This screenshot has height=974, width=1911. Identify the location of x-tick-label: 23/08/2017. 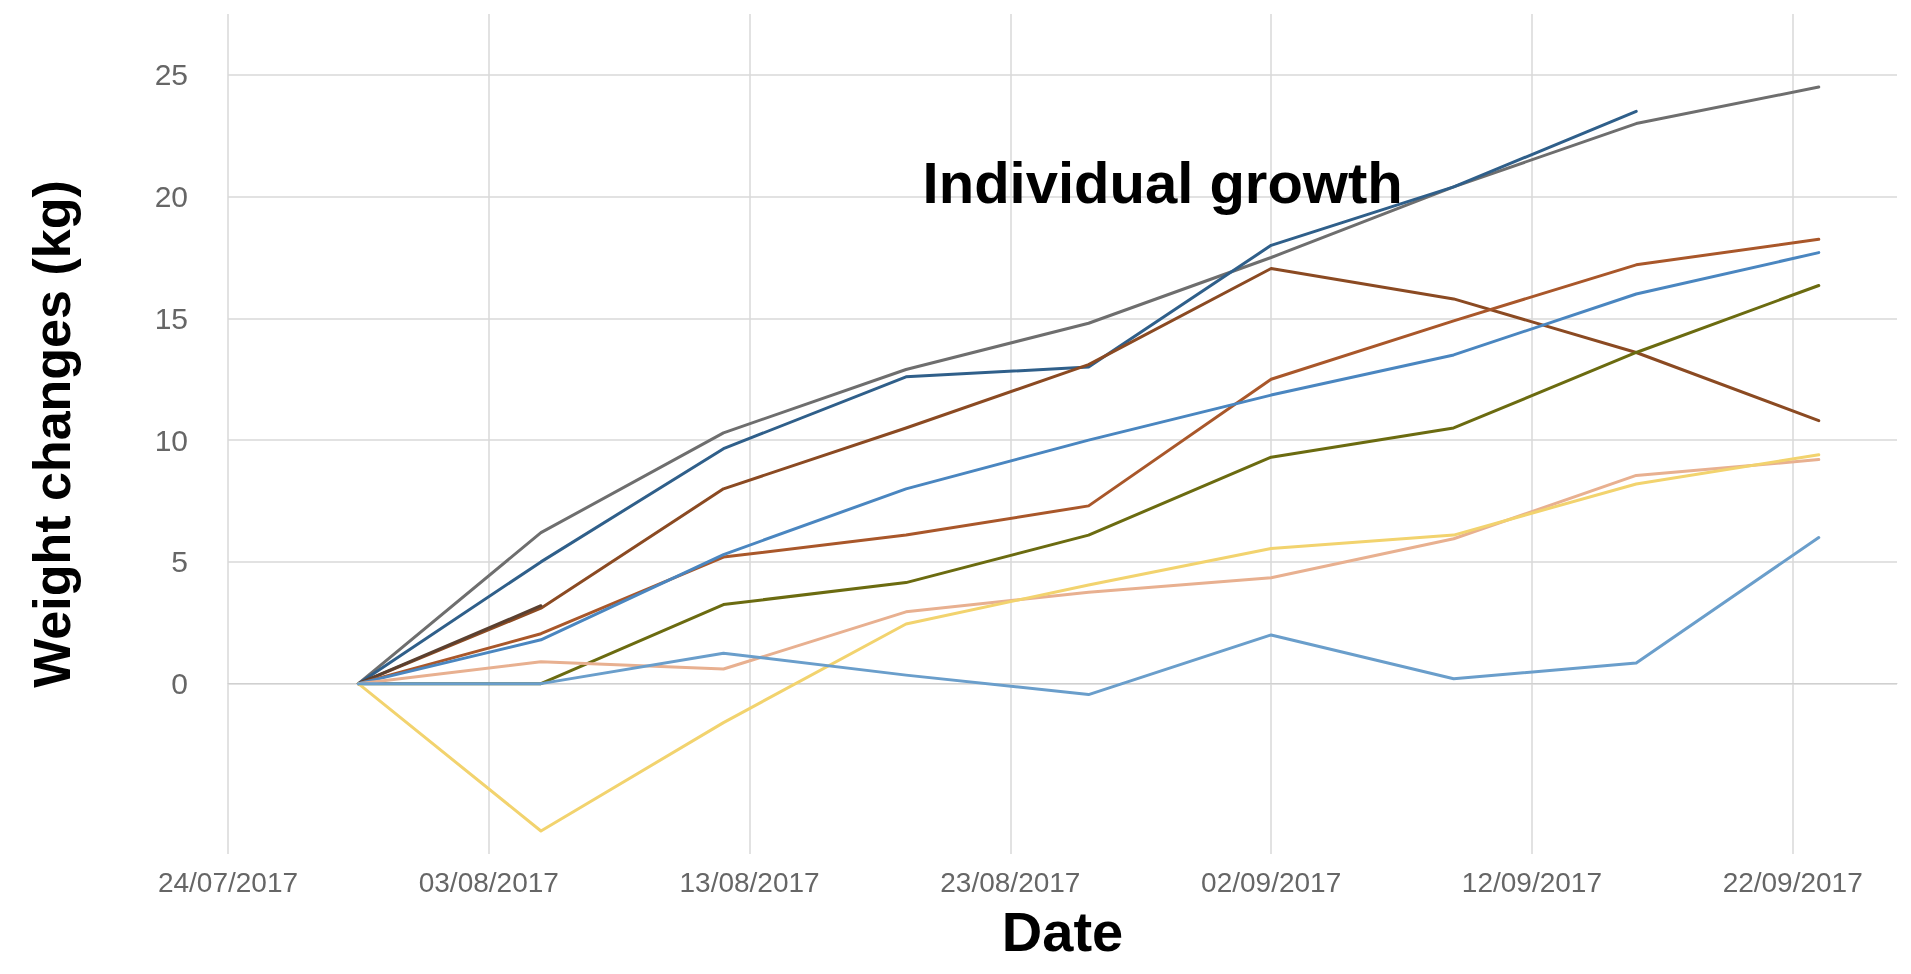
(1010, 882).